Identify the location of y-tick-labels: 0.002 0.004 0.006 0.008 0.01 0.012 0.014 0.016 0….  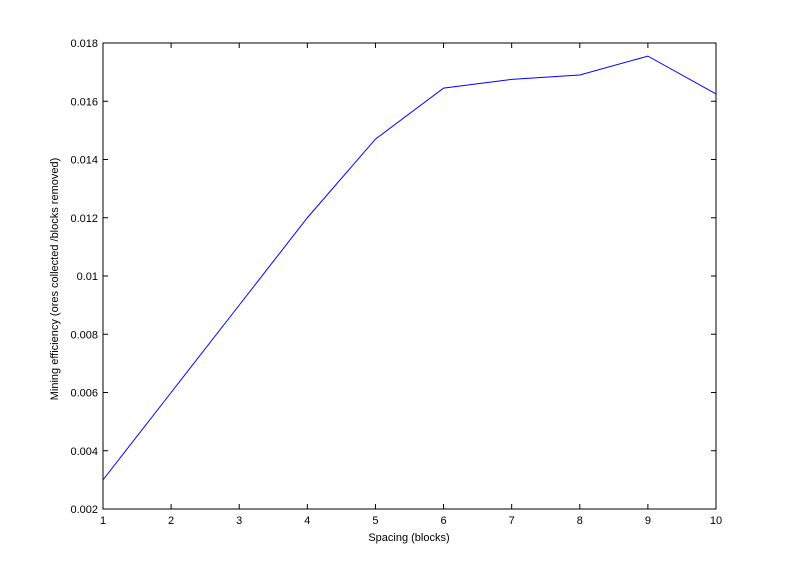
(84, 277).